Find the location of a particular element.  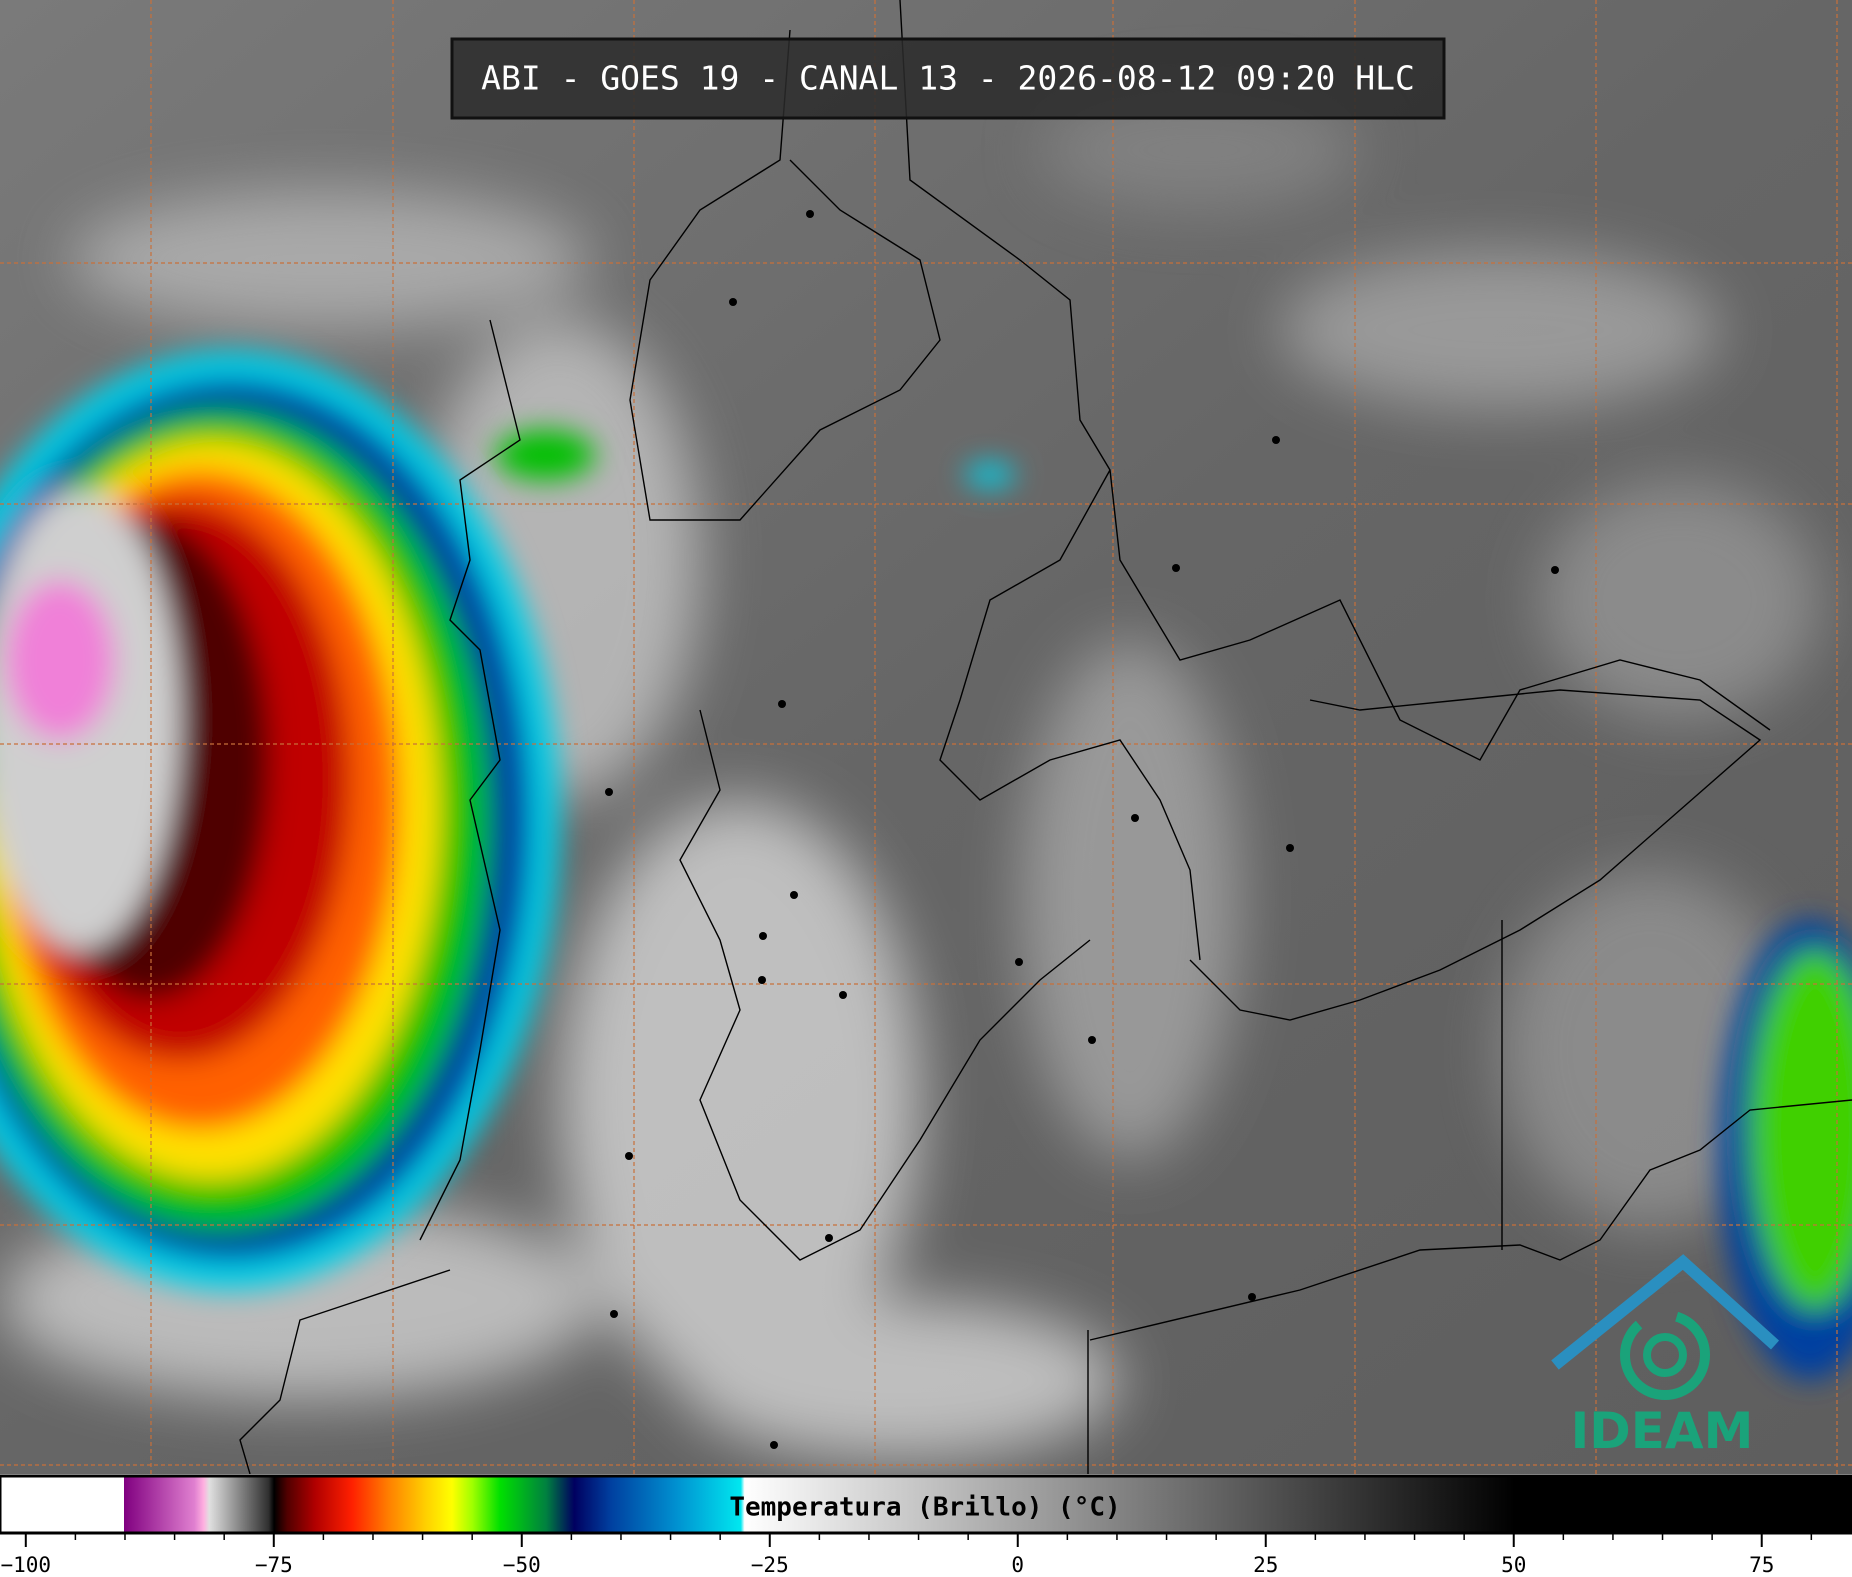

logo-text: IDEAM is located at coordinates (1662, 1431).